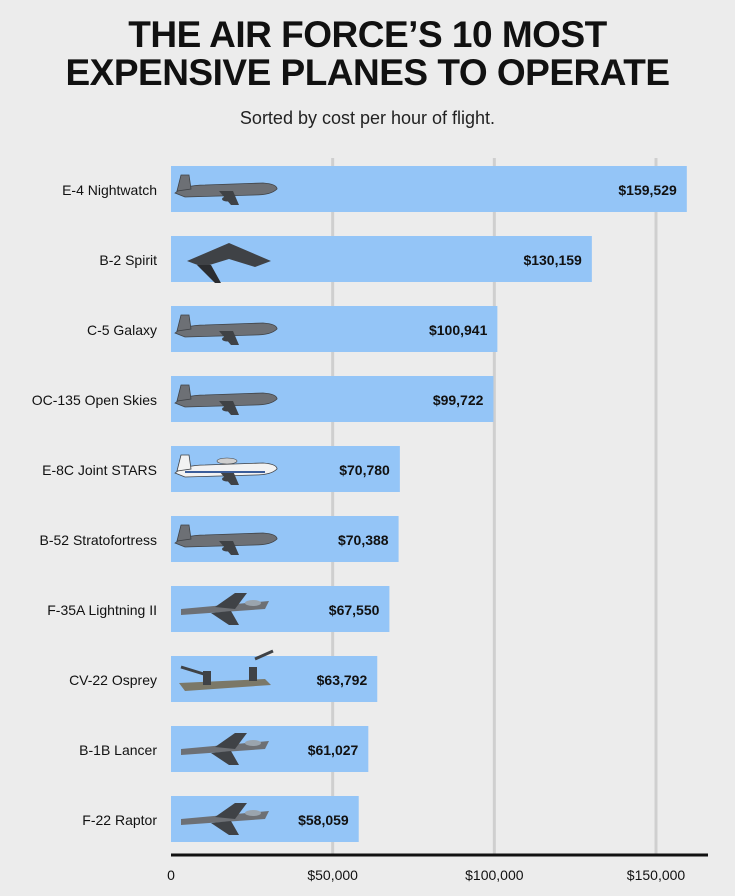 This screenshot has width=735, height=896. I want to click on chart-subtitle: Sorted by cost per hour of flight., so click(367, 118).